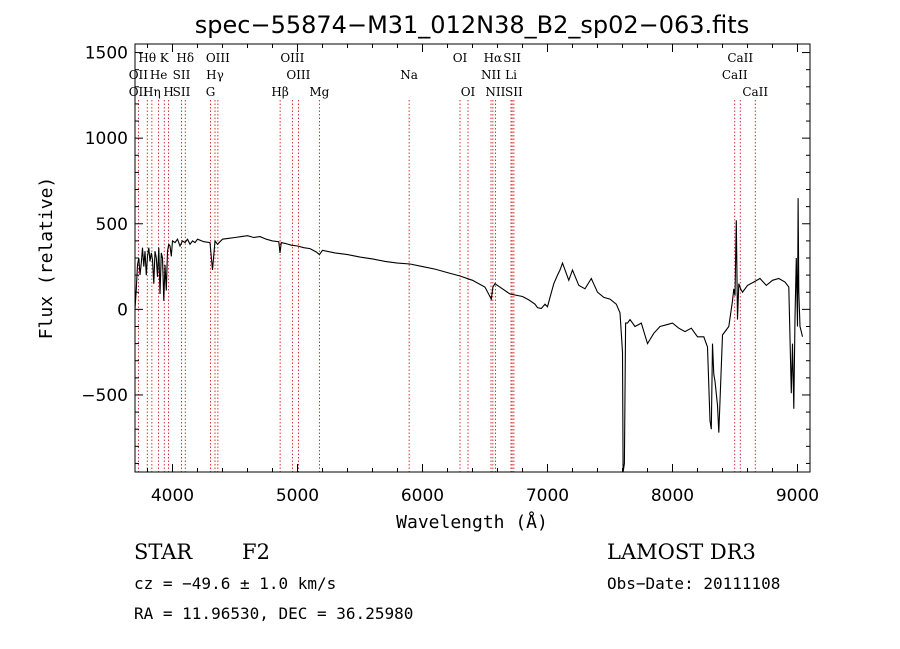 The width and height of the screenshot is (900, 649). I want to click on spectral-line-label: G, so click(211, 92).